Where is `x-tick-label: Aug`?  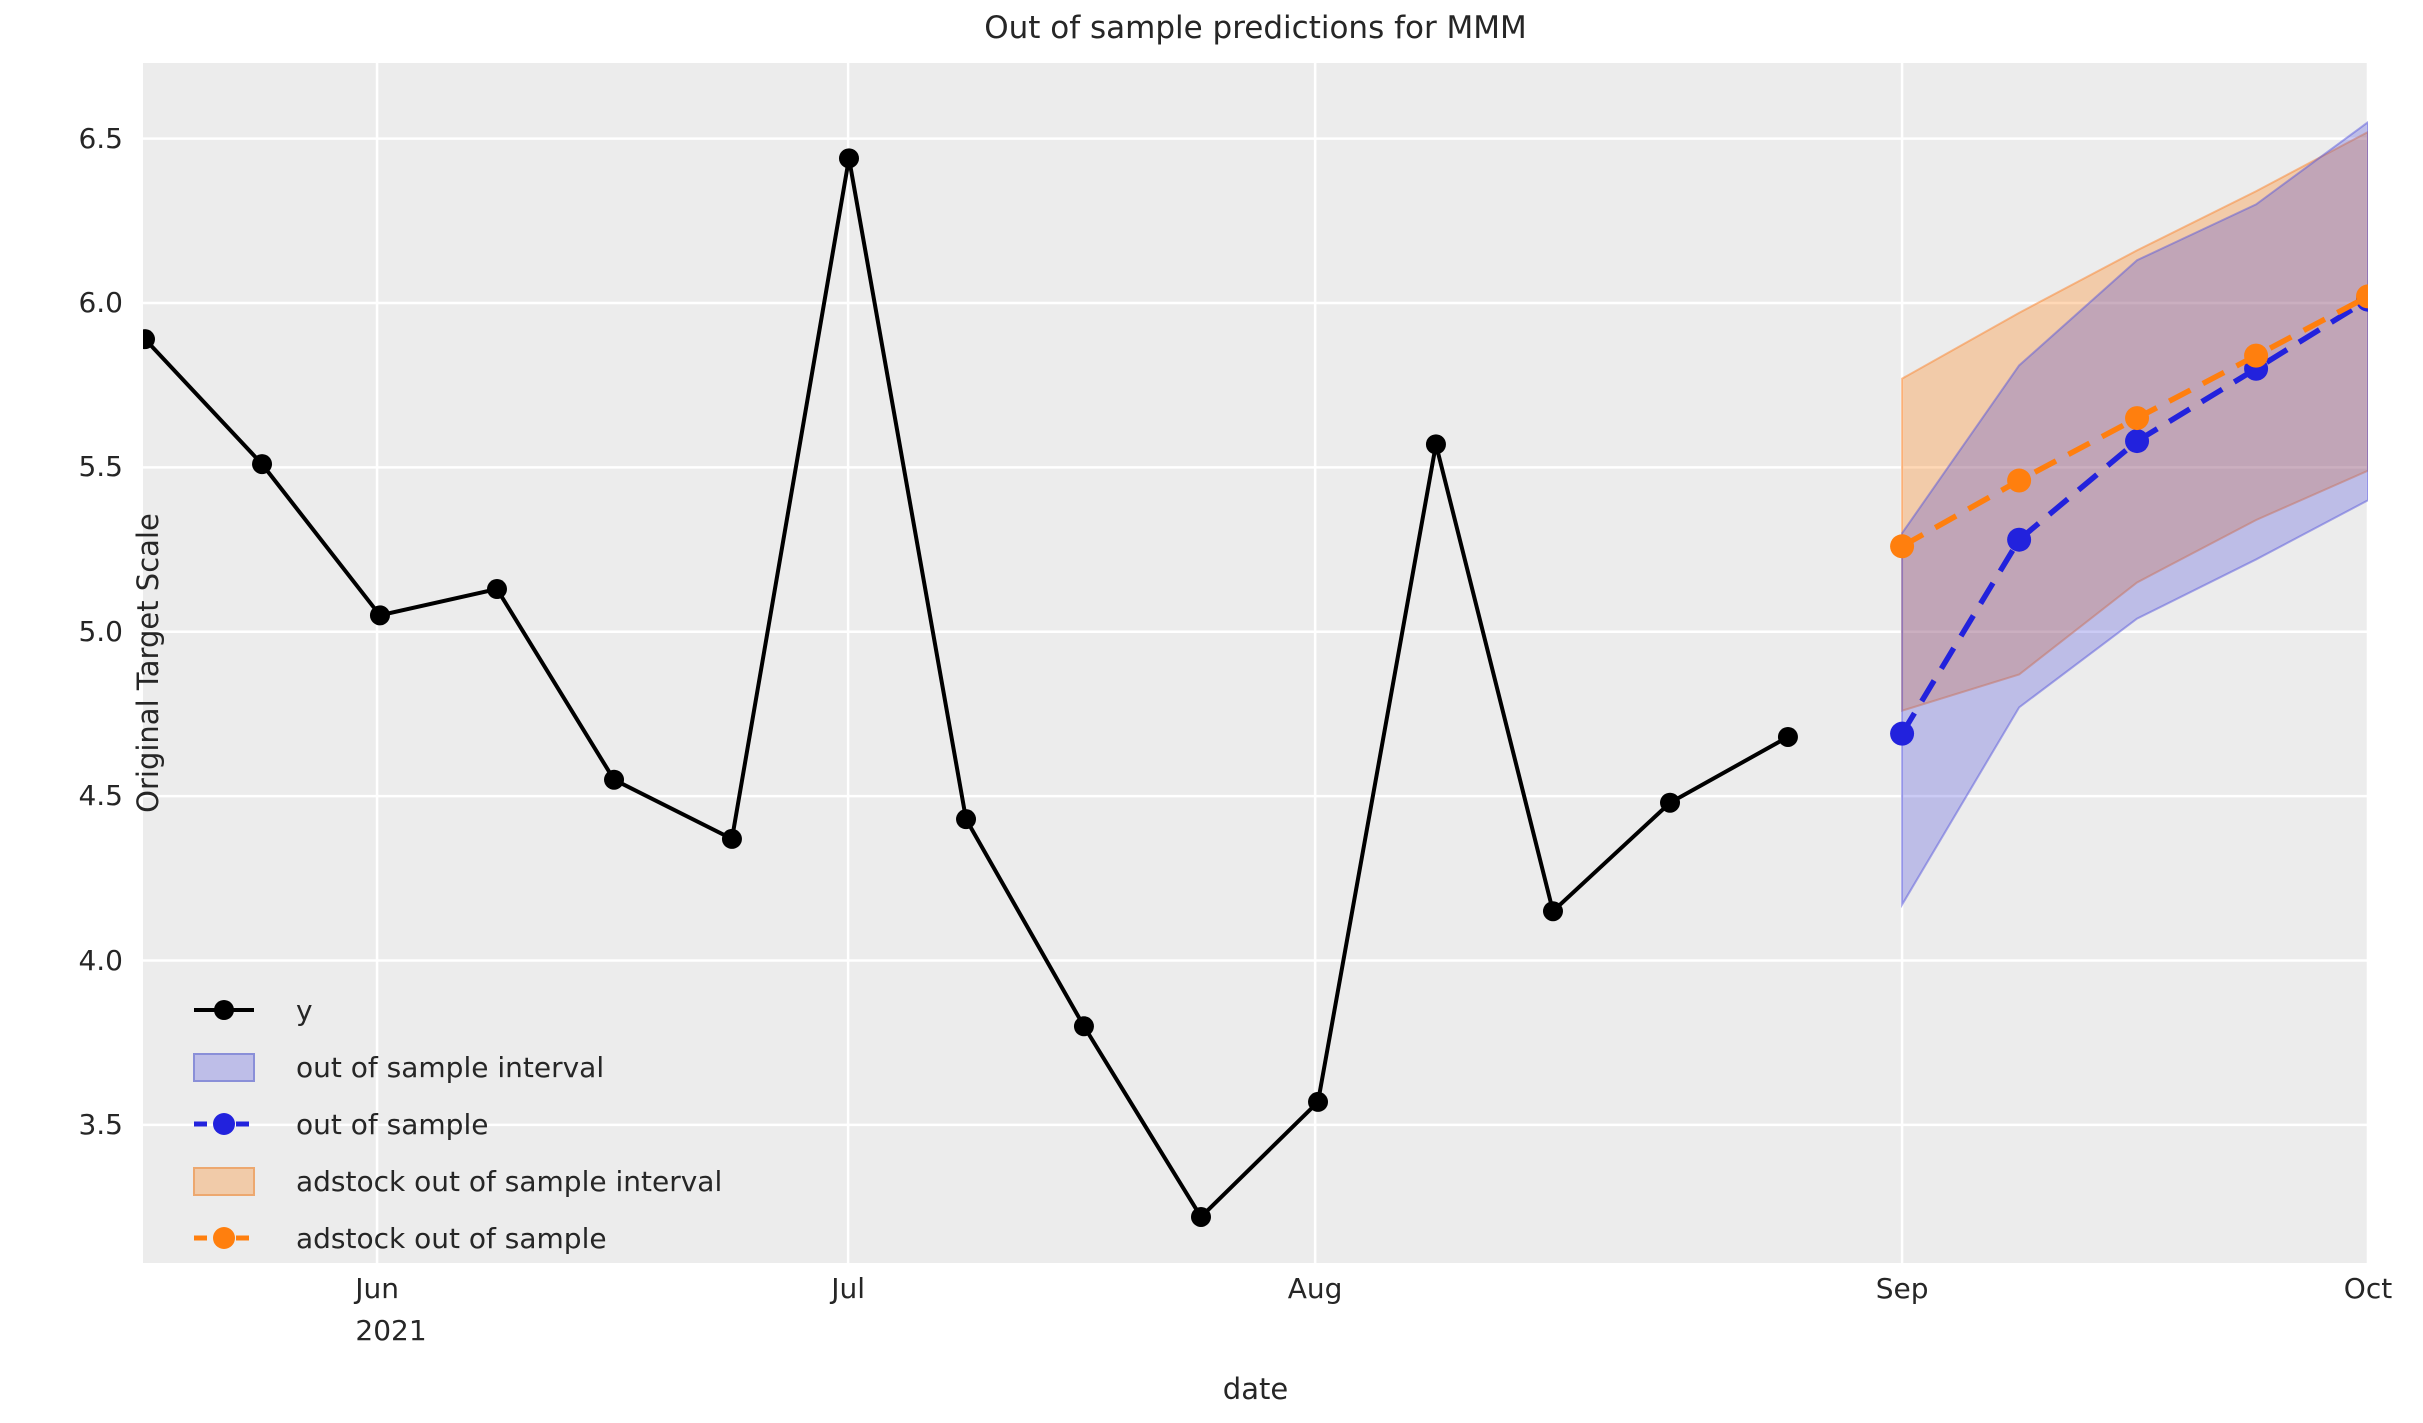
x-tick-label: Aug is located at coordinates (1315, 1288).